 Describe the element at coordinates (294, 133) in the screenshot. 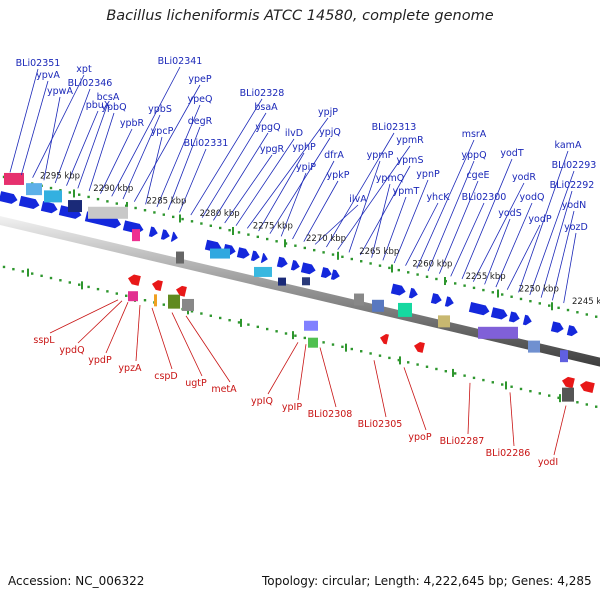

I see `forward-gene-label: ilvD` at that location.